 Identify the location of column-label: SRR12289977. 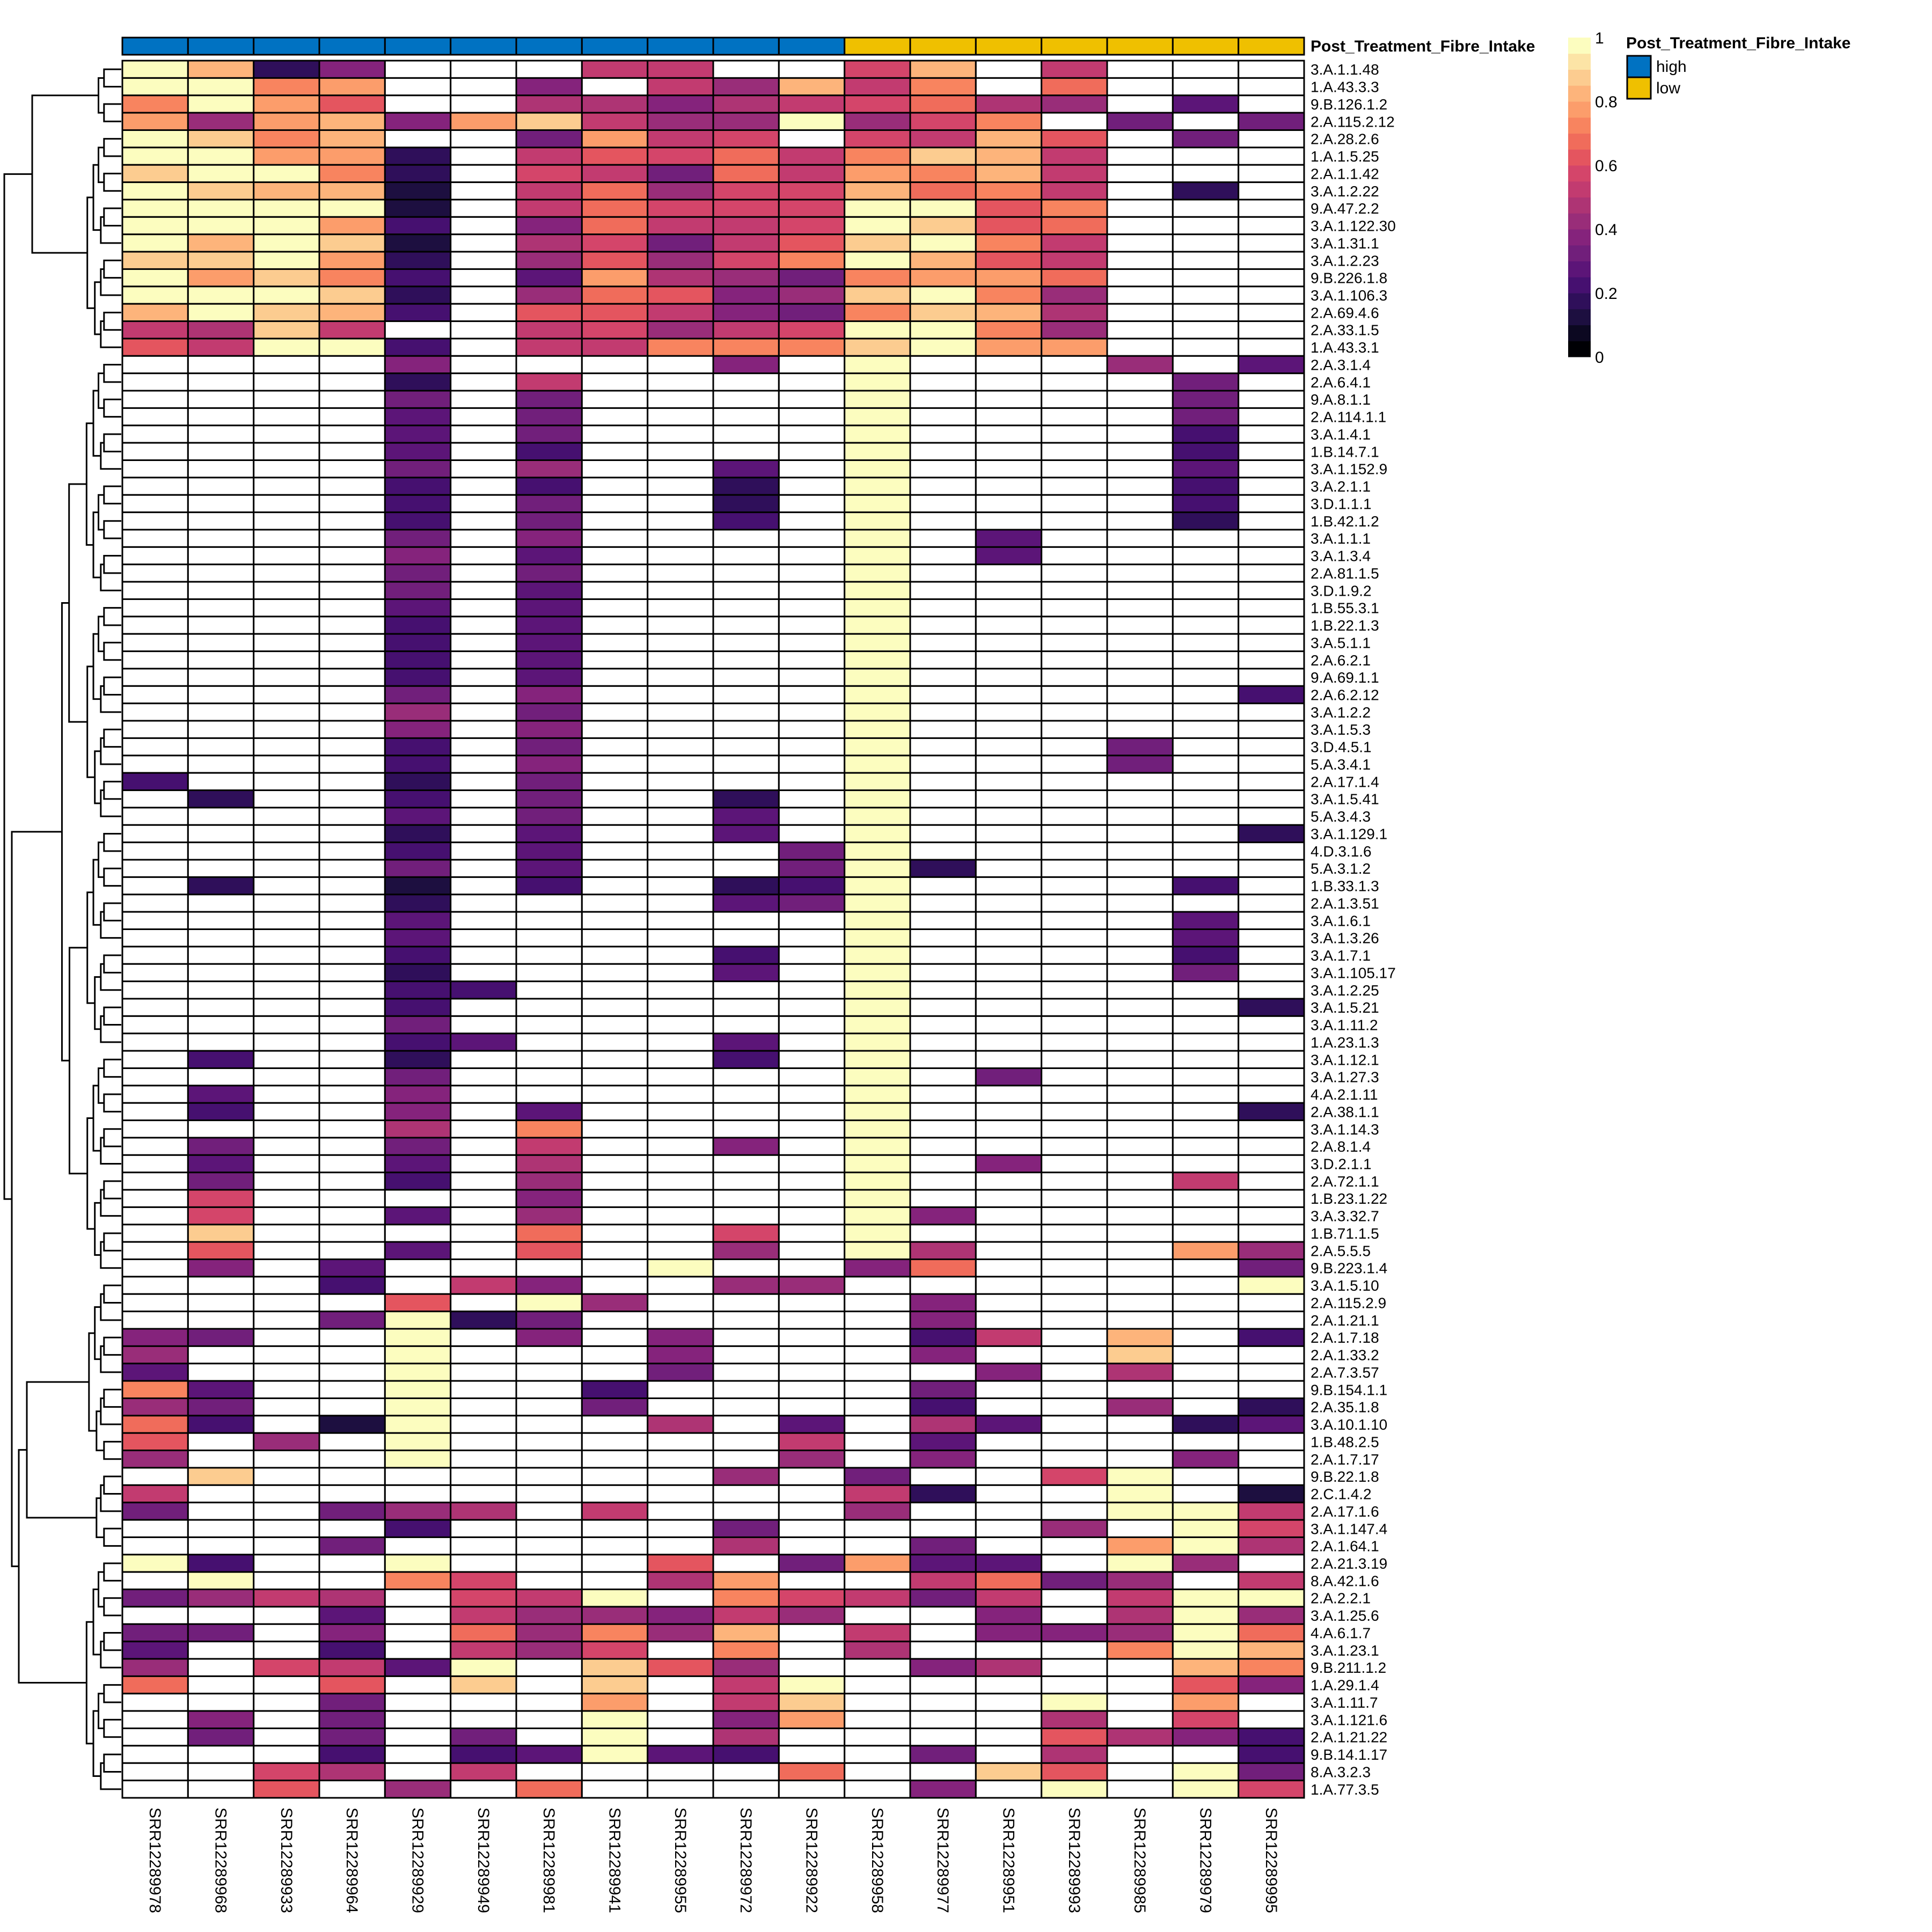
(943, 1860).